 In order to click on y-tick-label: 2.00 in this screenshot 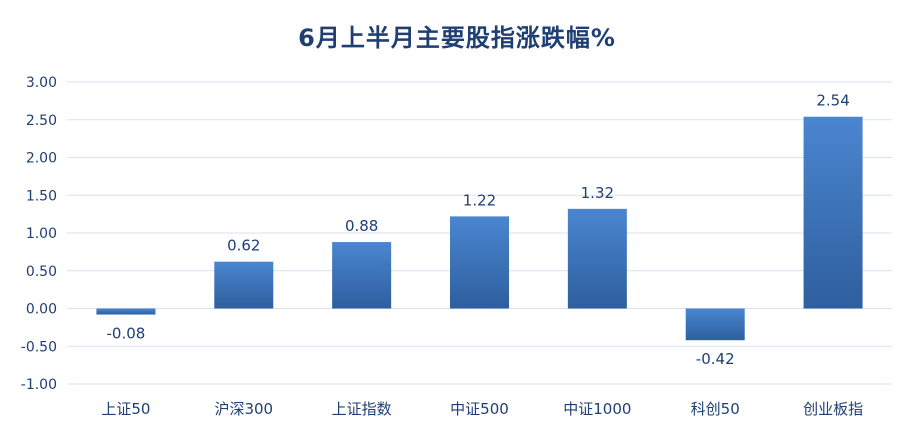, I will do `click(41, 159)`.